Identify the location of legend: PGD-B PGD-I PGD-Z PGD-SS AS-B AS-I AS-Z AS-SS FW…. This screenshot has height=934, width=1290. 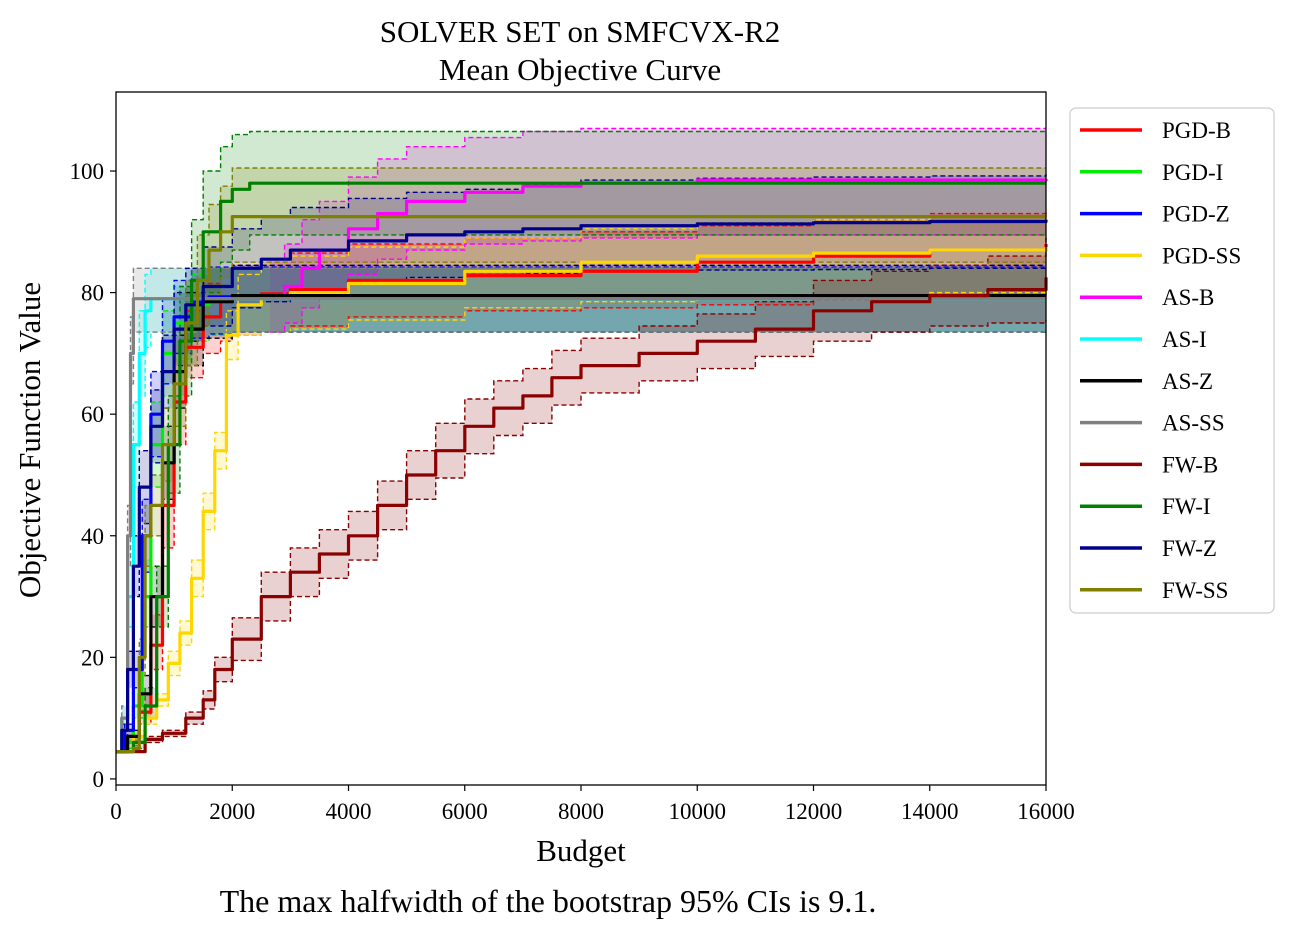
(1172, 360).